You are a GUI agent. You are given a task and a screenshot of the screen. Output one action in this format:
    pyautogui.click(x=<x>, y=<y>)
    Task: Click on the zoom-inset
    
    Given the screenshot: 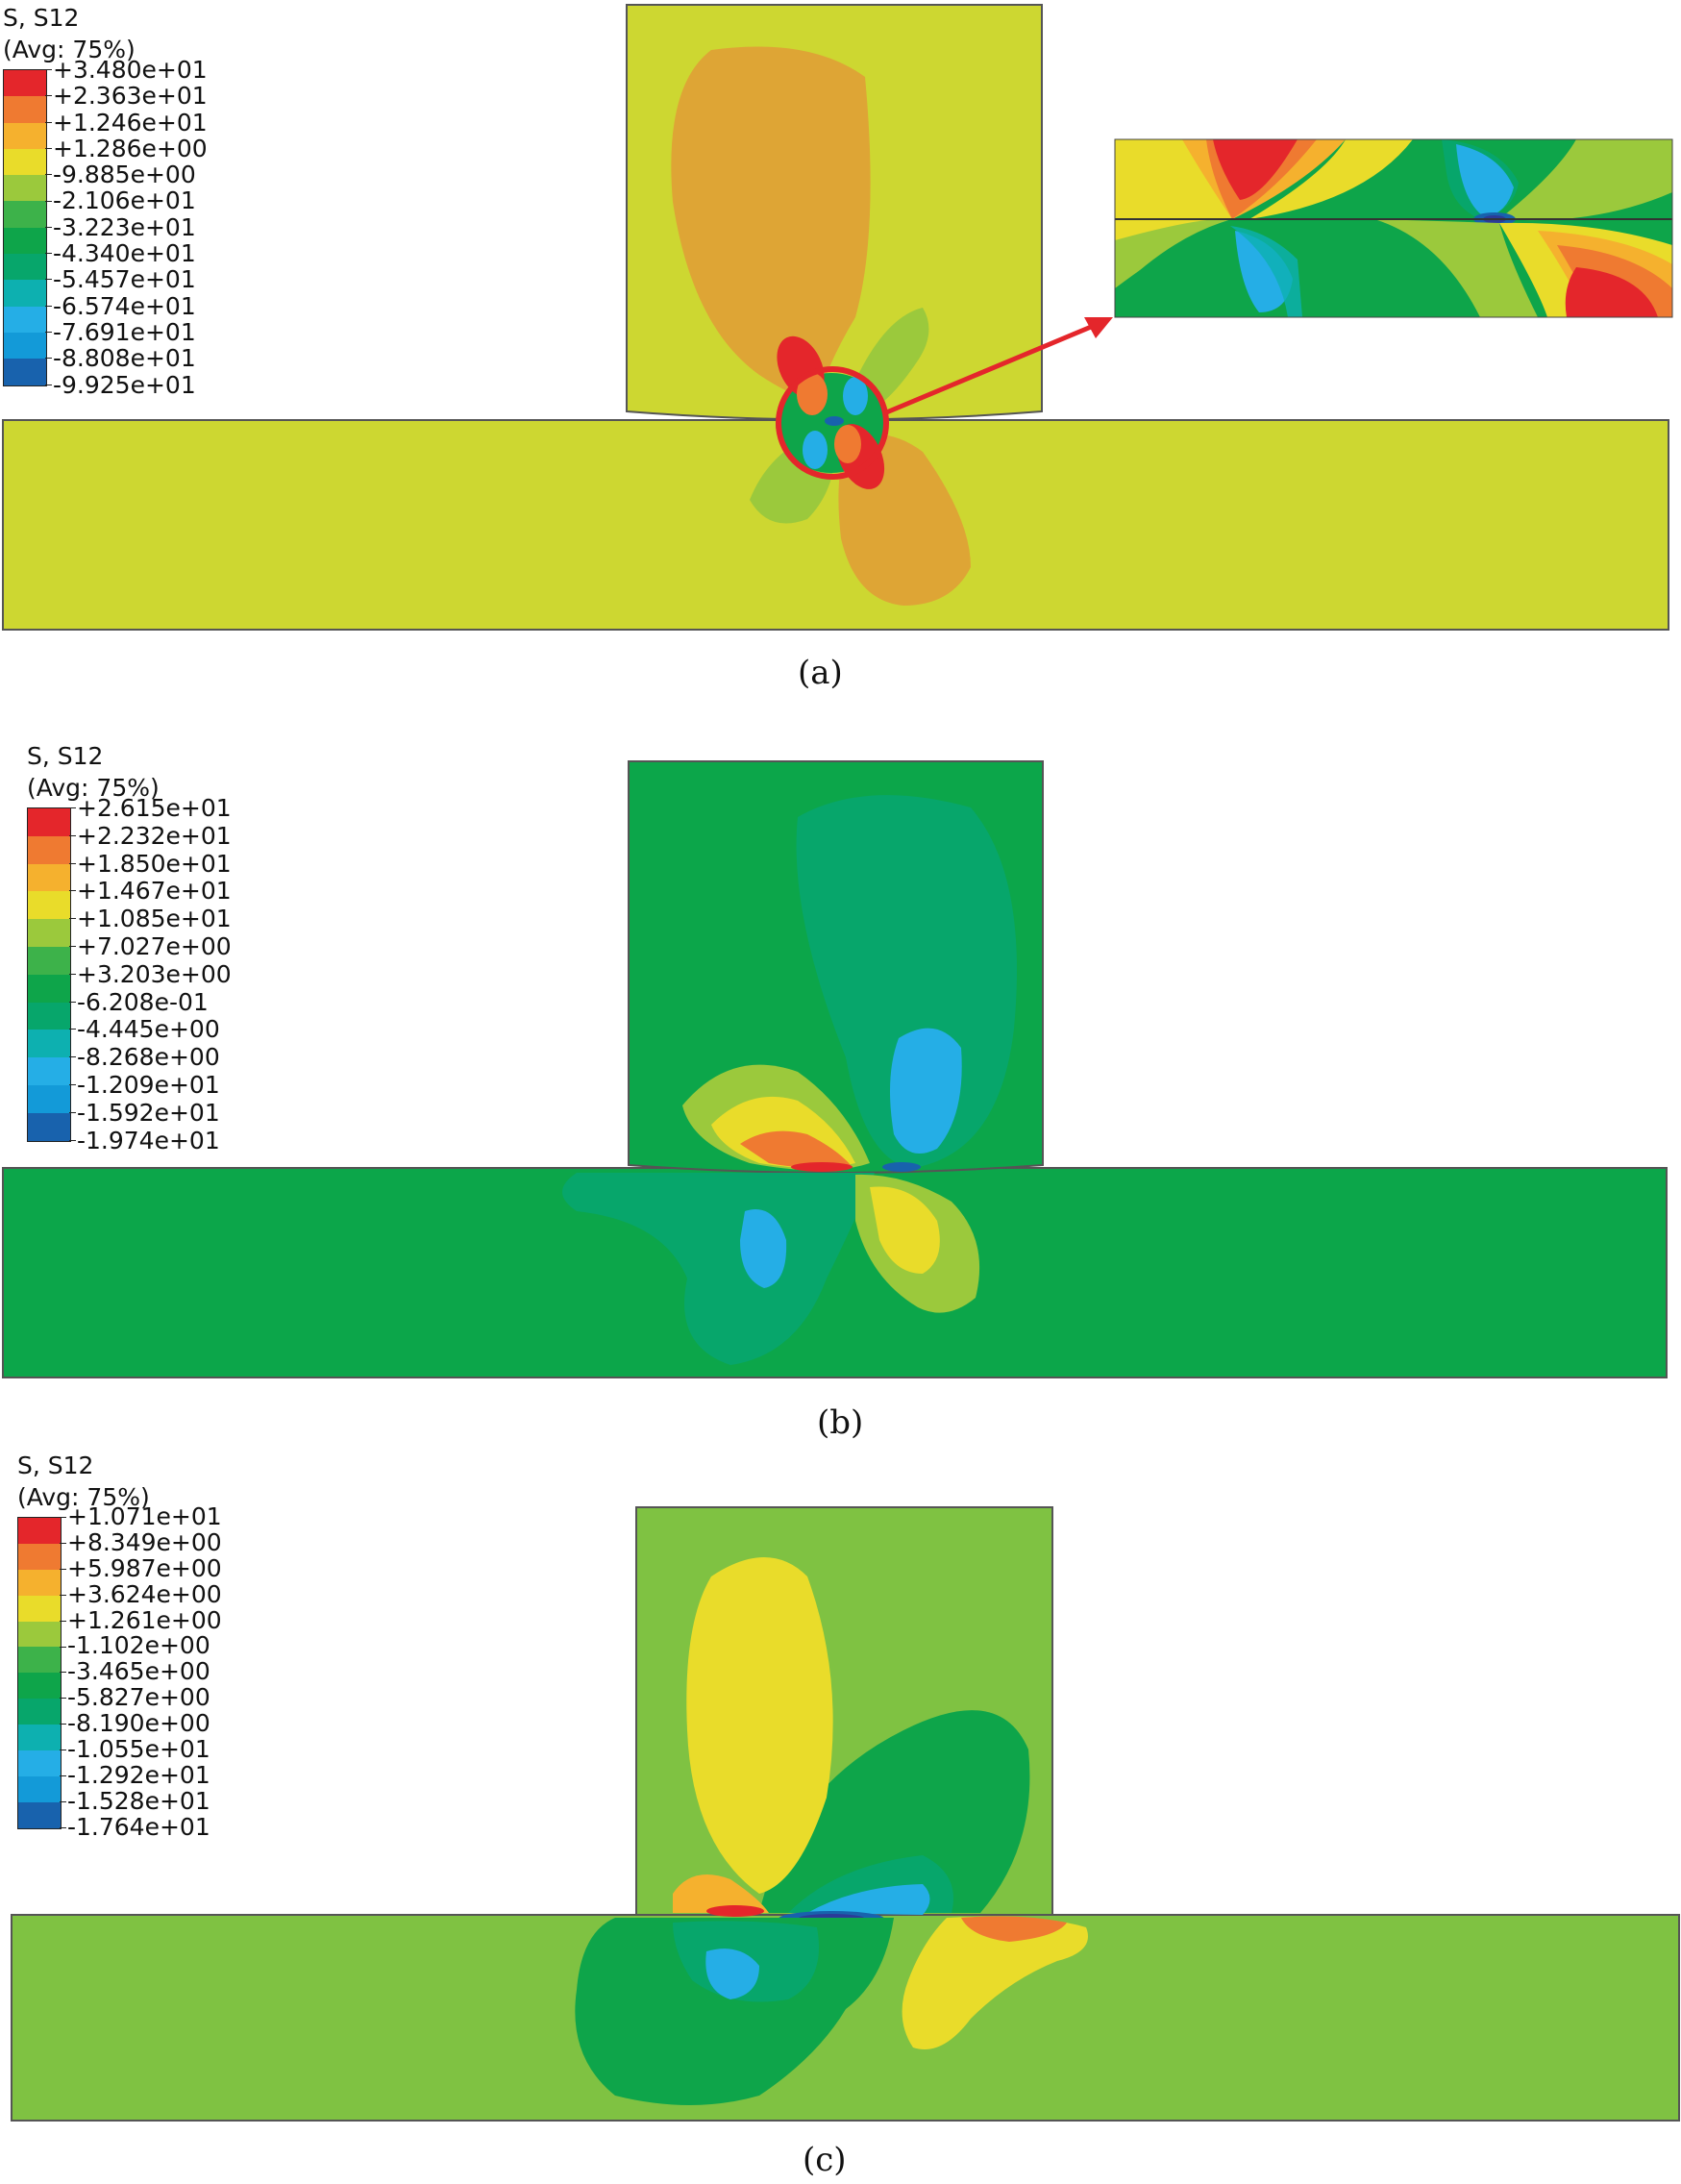 What is the action you would take?
    pyautogui.click(x=1393, y=228)
    